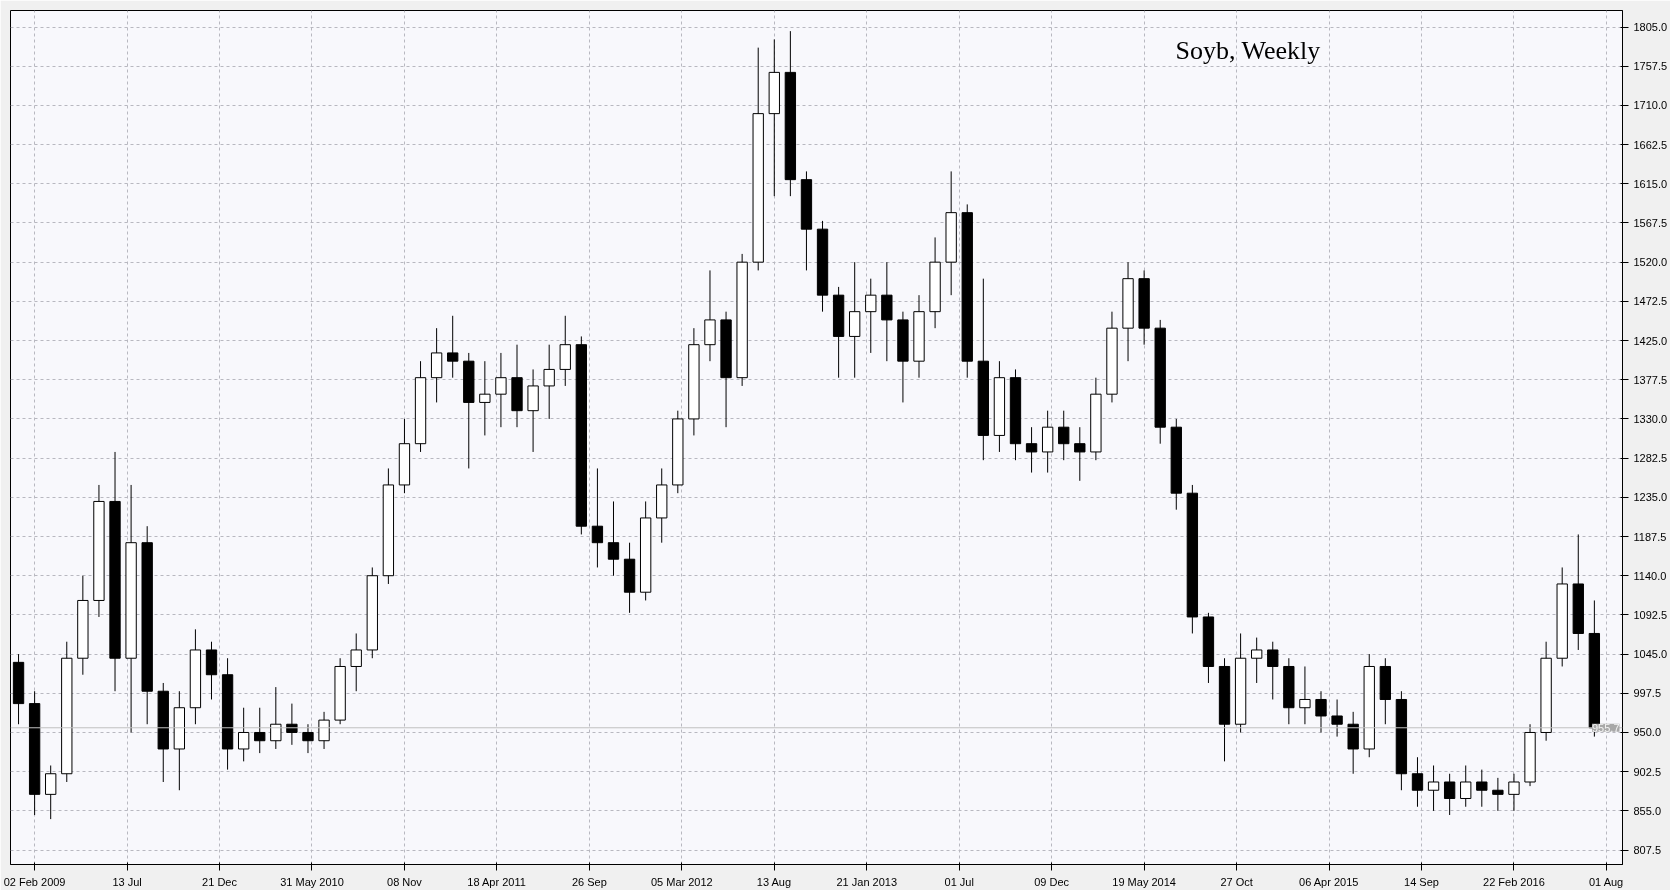 The width and height of the screenshot is (1675, 895). What do you see at coordinates (1650, 458) in the screenshot?
I see `y-tick-label: 1282.5` at bounding box center [1650, 458].